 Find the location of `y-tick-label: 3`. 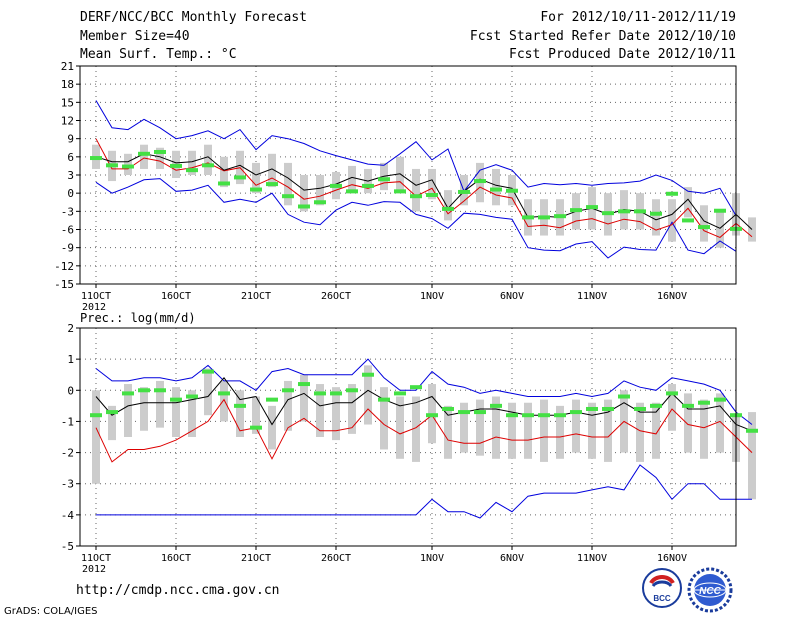

y-tick-label: 3 is located at coordinates (70, 175).